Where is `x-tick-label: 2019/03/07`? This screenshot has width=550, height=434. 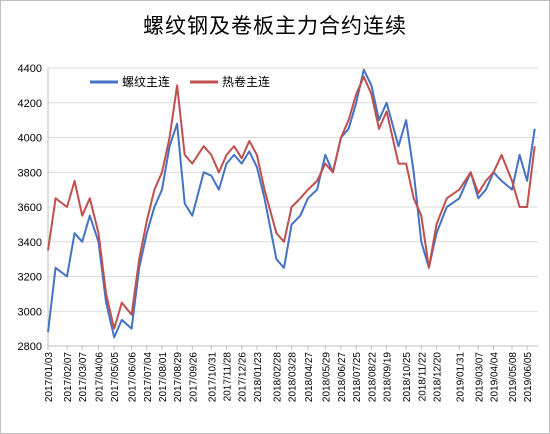 x-tick-label: 2019/03/07 is located at coordinates (479, 377).